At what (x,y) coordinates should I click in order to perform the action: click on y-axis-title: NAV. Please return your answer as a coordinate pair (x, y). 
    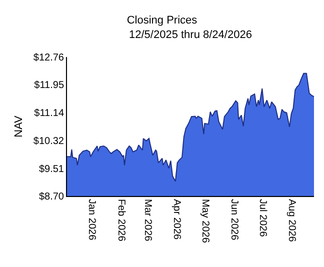
    Looking at the image, I should click on (19, 126).